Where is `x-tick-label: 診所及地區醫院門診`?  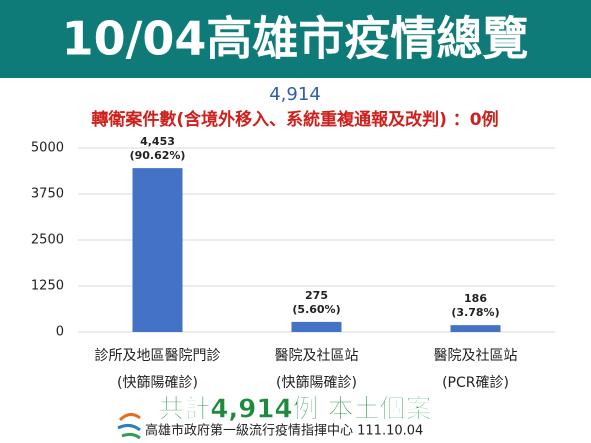
x-tick-label: 診所及地區醫院門診 is located at coordinates (158, 356).